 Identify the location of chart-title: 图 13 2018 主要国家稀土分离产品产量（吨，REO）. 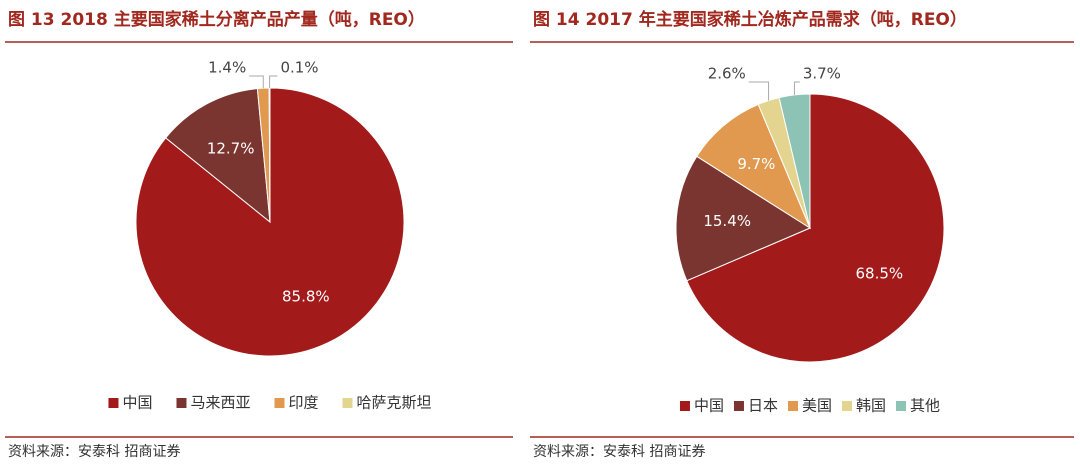
(216, 19).